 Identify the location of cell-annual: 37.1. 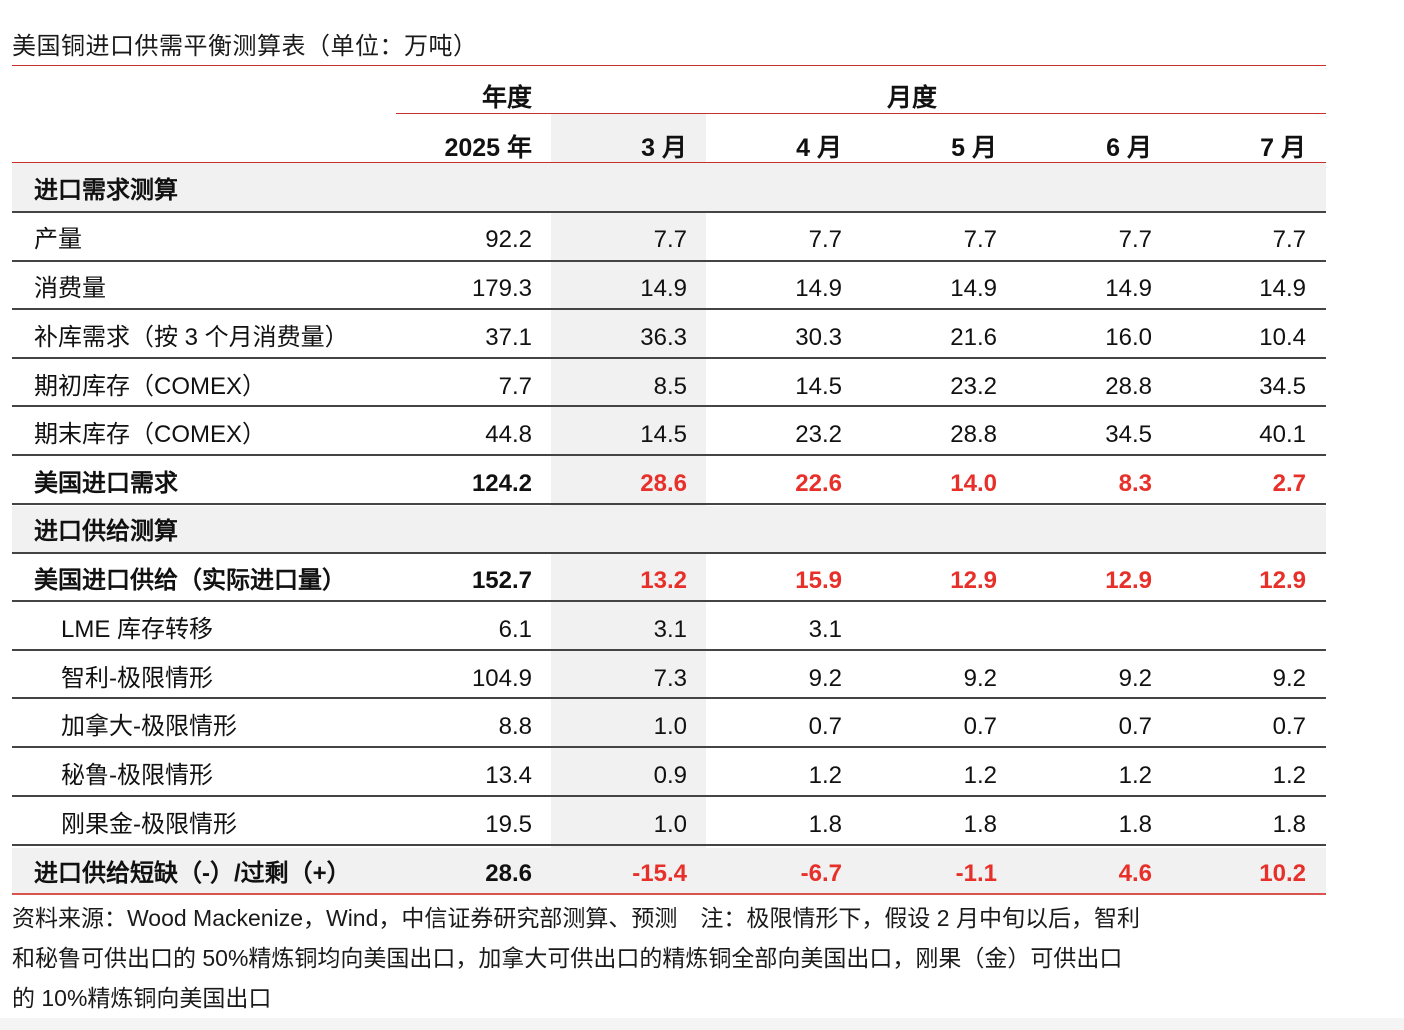
(508, 337).